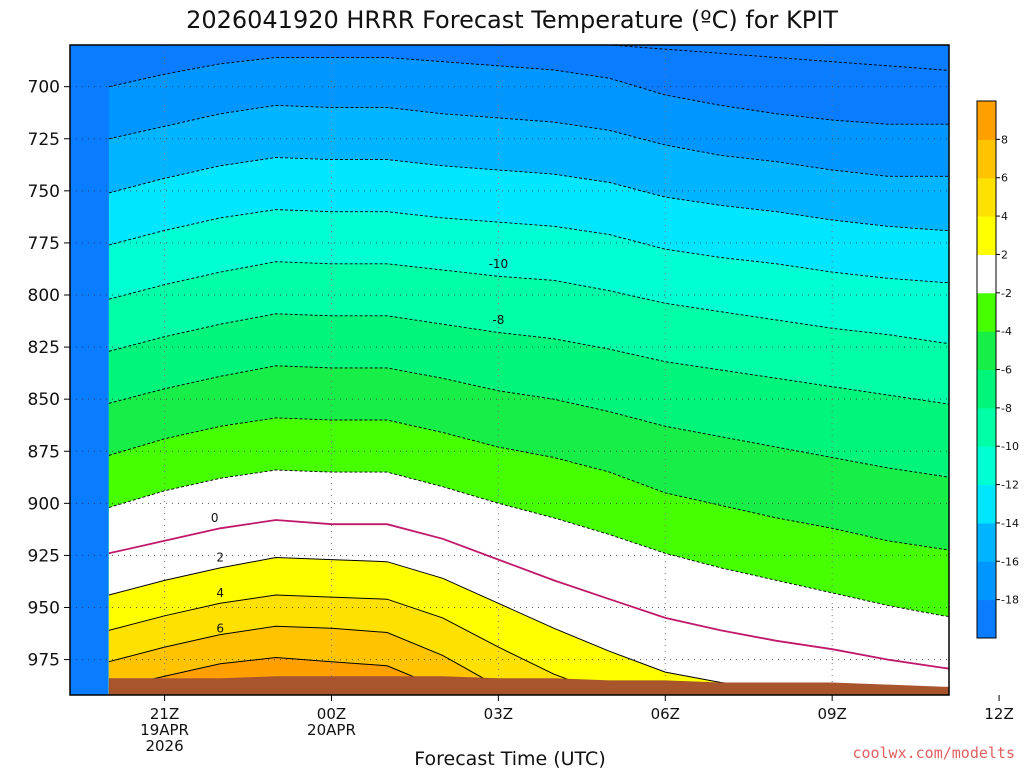  Describe the element at coordinates (498, 320) in the screenshot. I see `contour-label--8: -8` at that location.